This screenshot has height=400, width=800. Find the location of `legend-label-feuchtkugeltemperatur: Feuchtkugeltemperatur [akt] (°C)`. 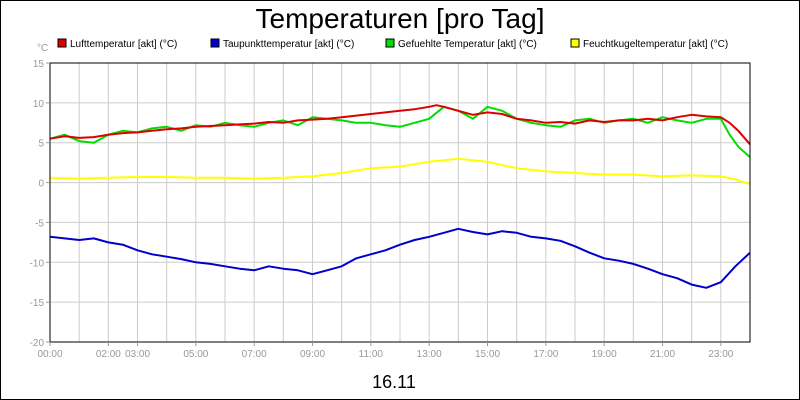

legend-label-feuchtkugeltemperatur: Feuchtkugeltemperatur [akt] (°C) is located at coordinates (655, 44).